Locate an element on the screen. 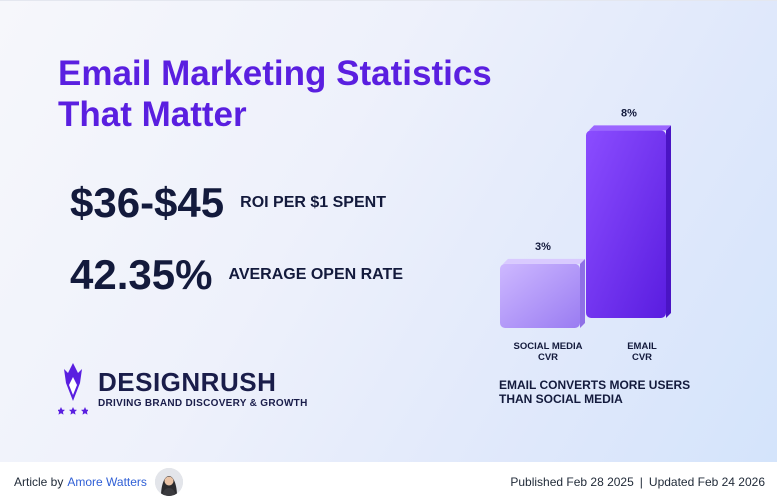 The height and width of the screenshot is (501, 777). chart-annotation-line-1: EMAIL CONVERTS MORE USERS is located at coordinates (595, 385).